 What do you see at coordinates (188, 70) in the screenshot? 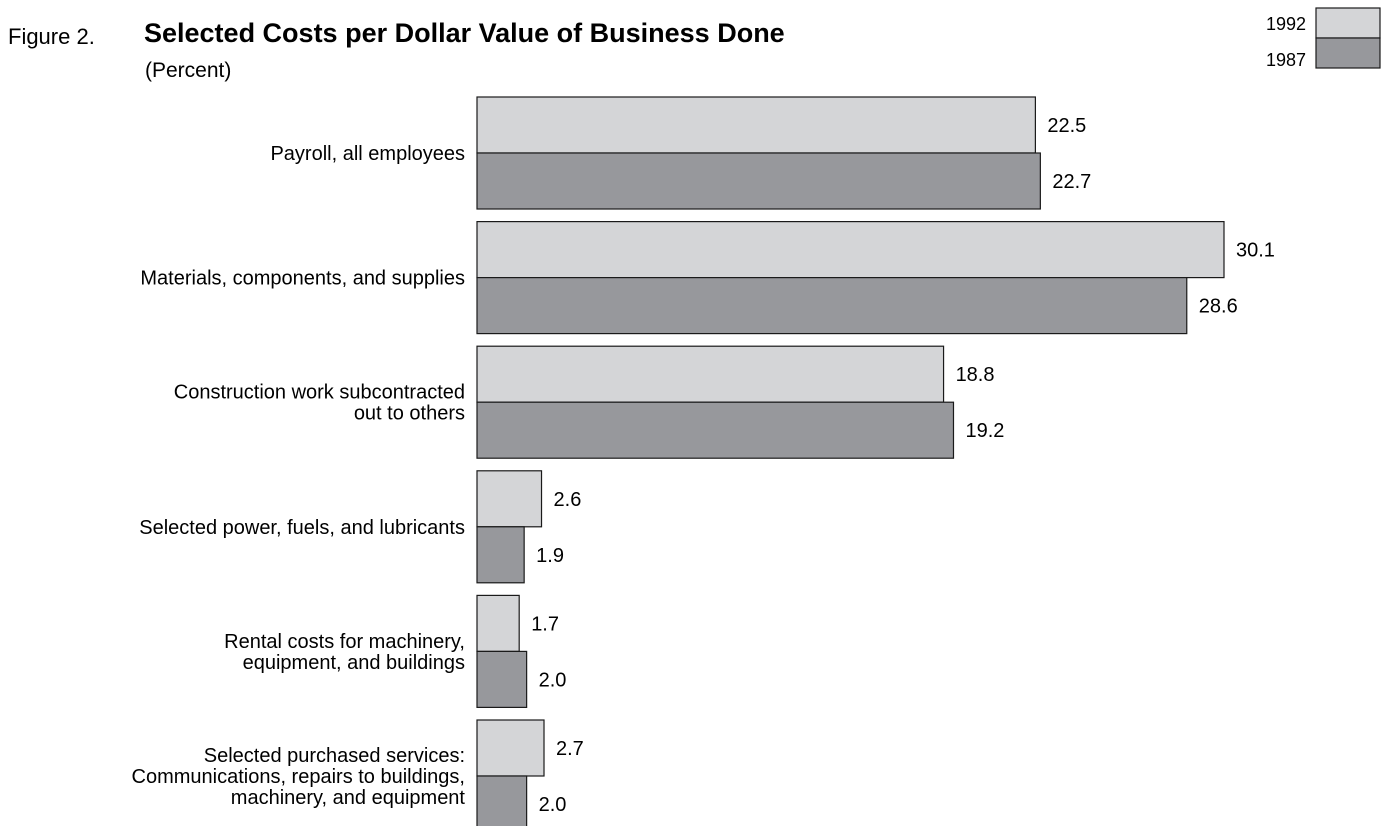
I see `chart-subtitle: (Percent)` at bounding box center [188, 70].